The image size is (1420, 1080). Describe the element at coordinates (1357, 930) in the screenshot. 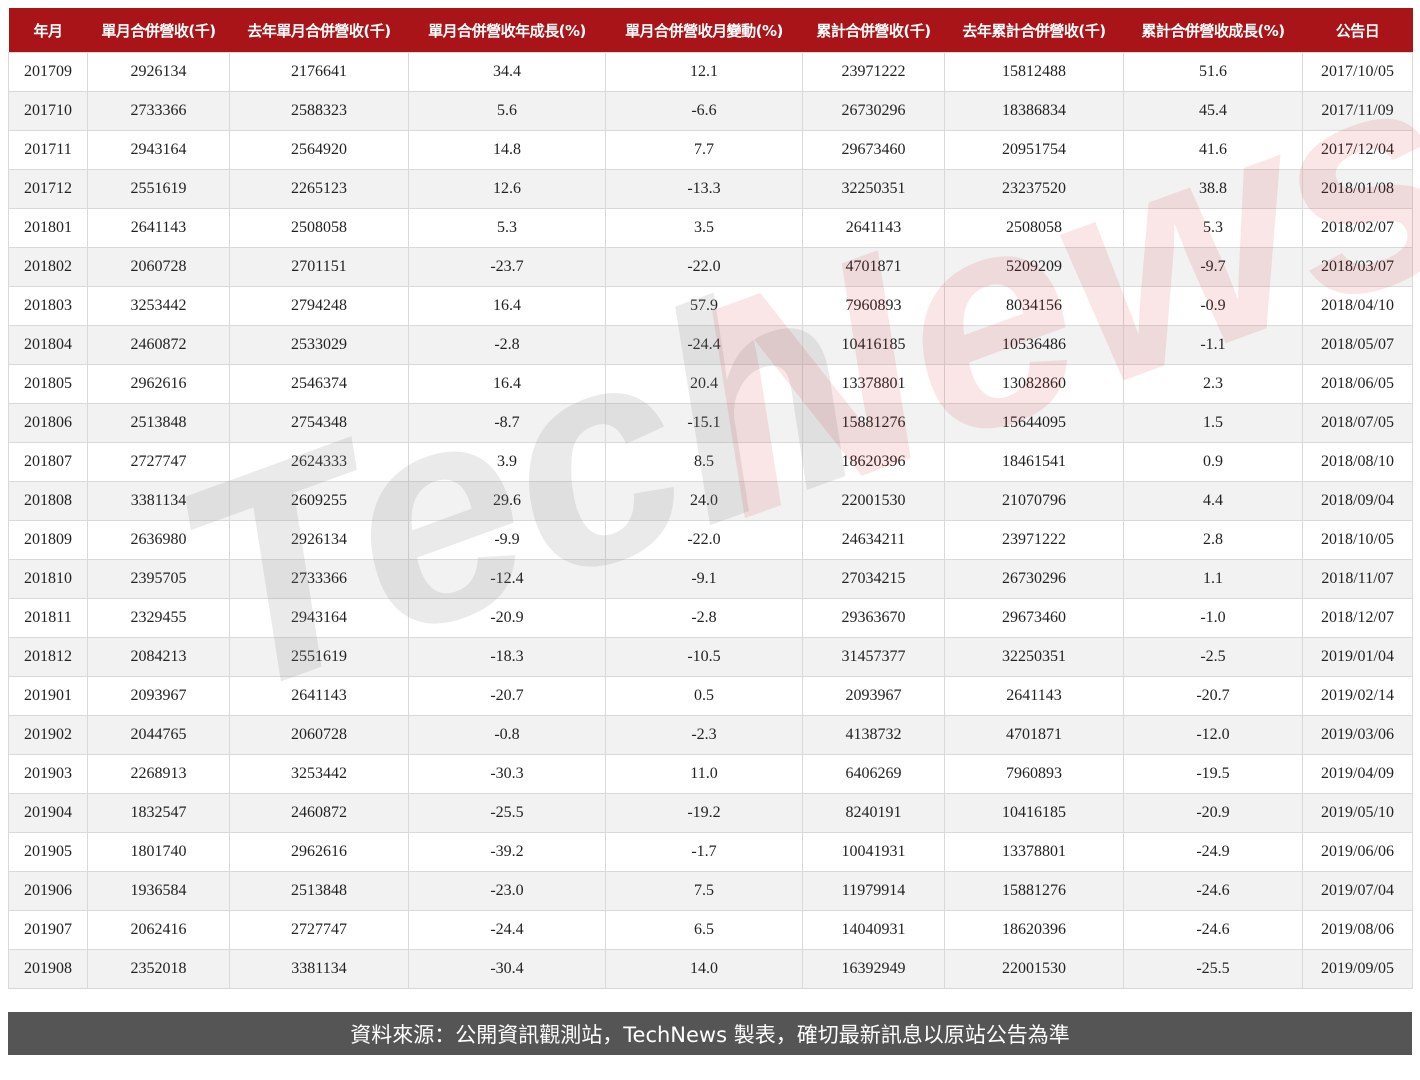

I see `table-cell: 2019/08/06` at that location.